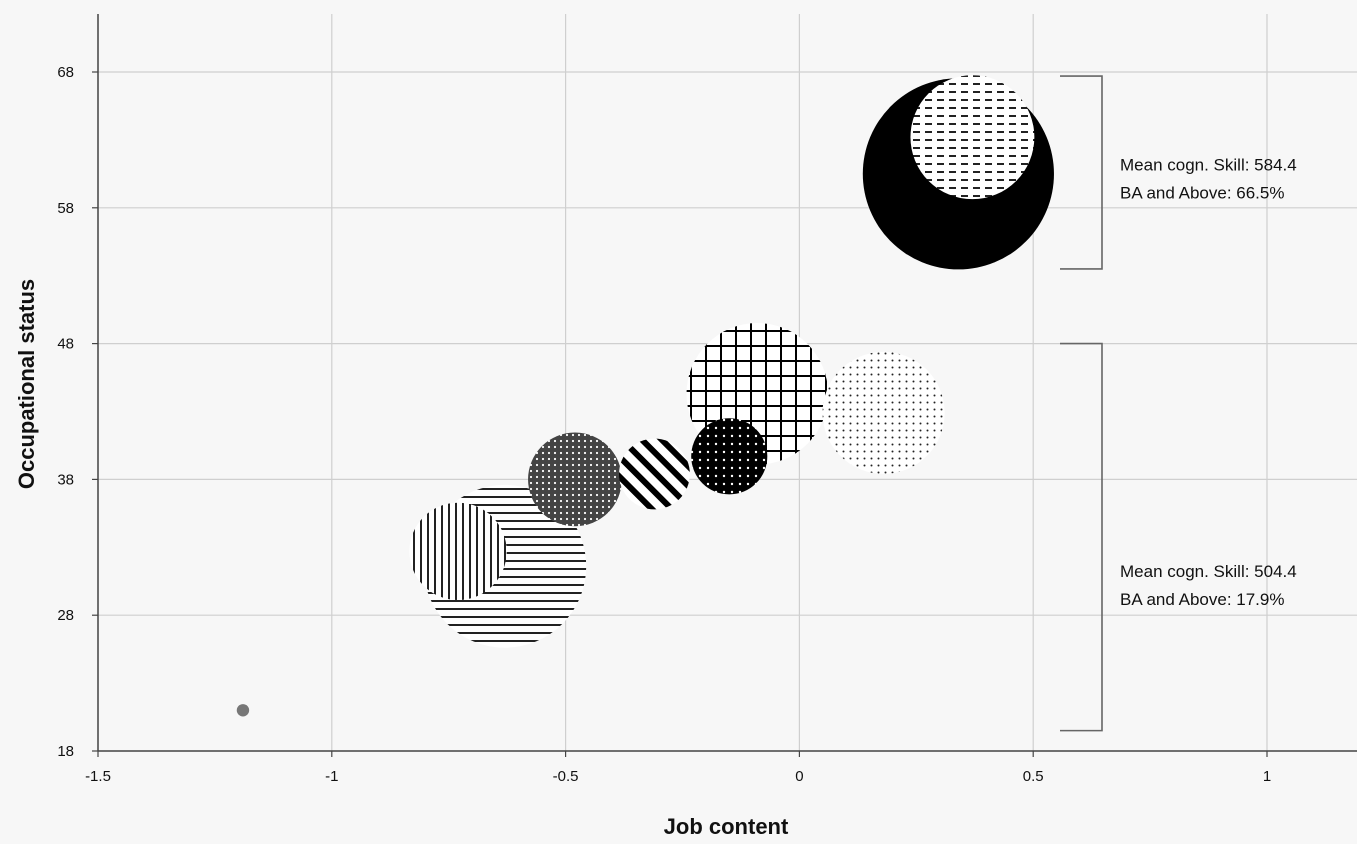 The height and width of the screenshot is (844, 1357). I want to click on y-axis-title: Occupational status, so click(26, 384).